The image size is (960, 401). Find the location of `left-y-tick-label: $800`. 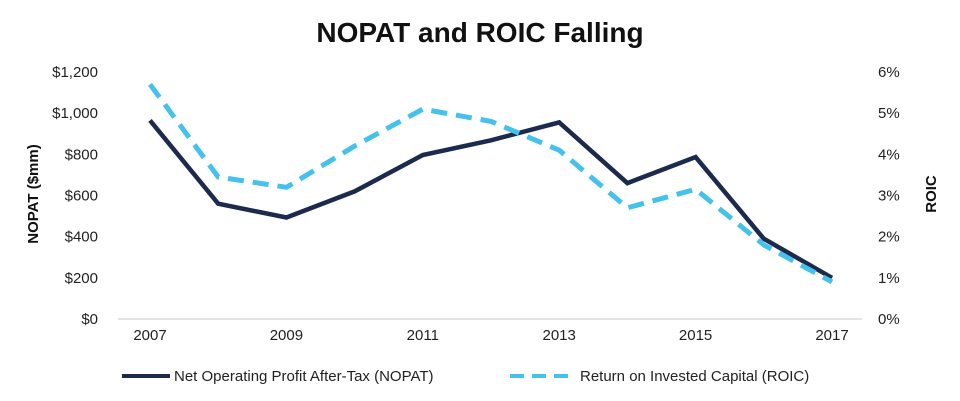

left-y-tick-label: $800 is located at coordinates (81, 154).